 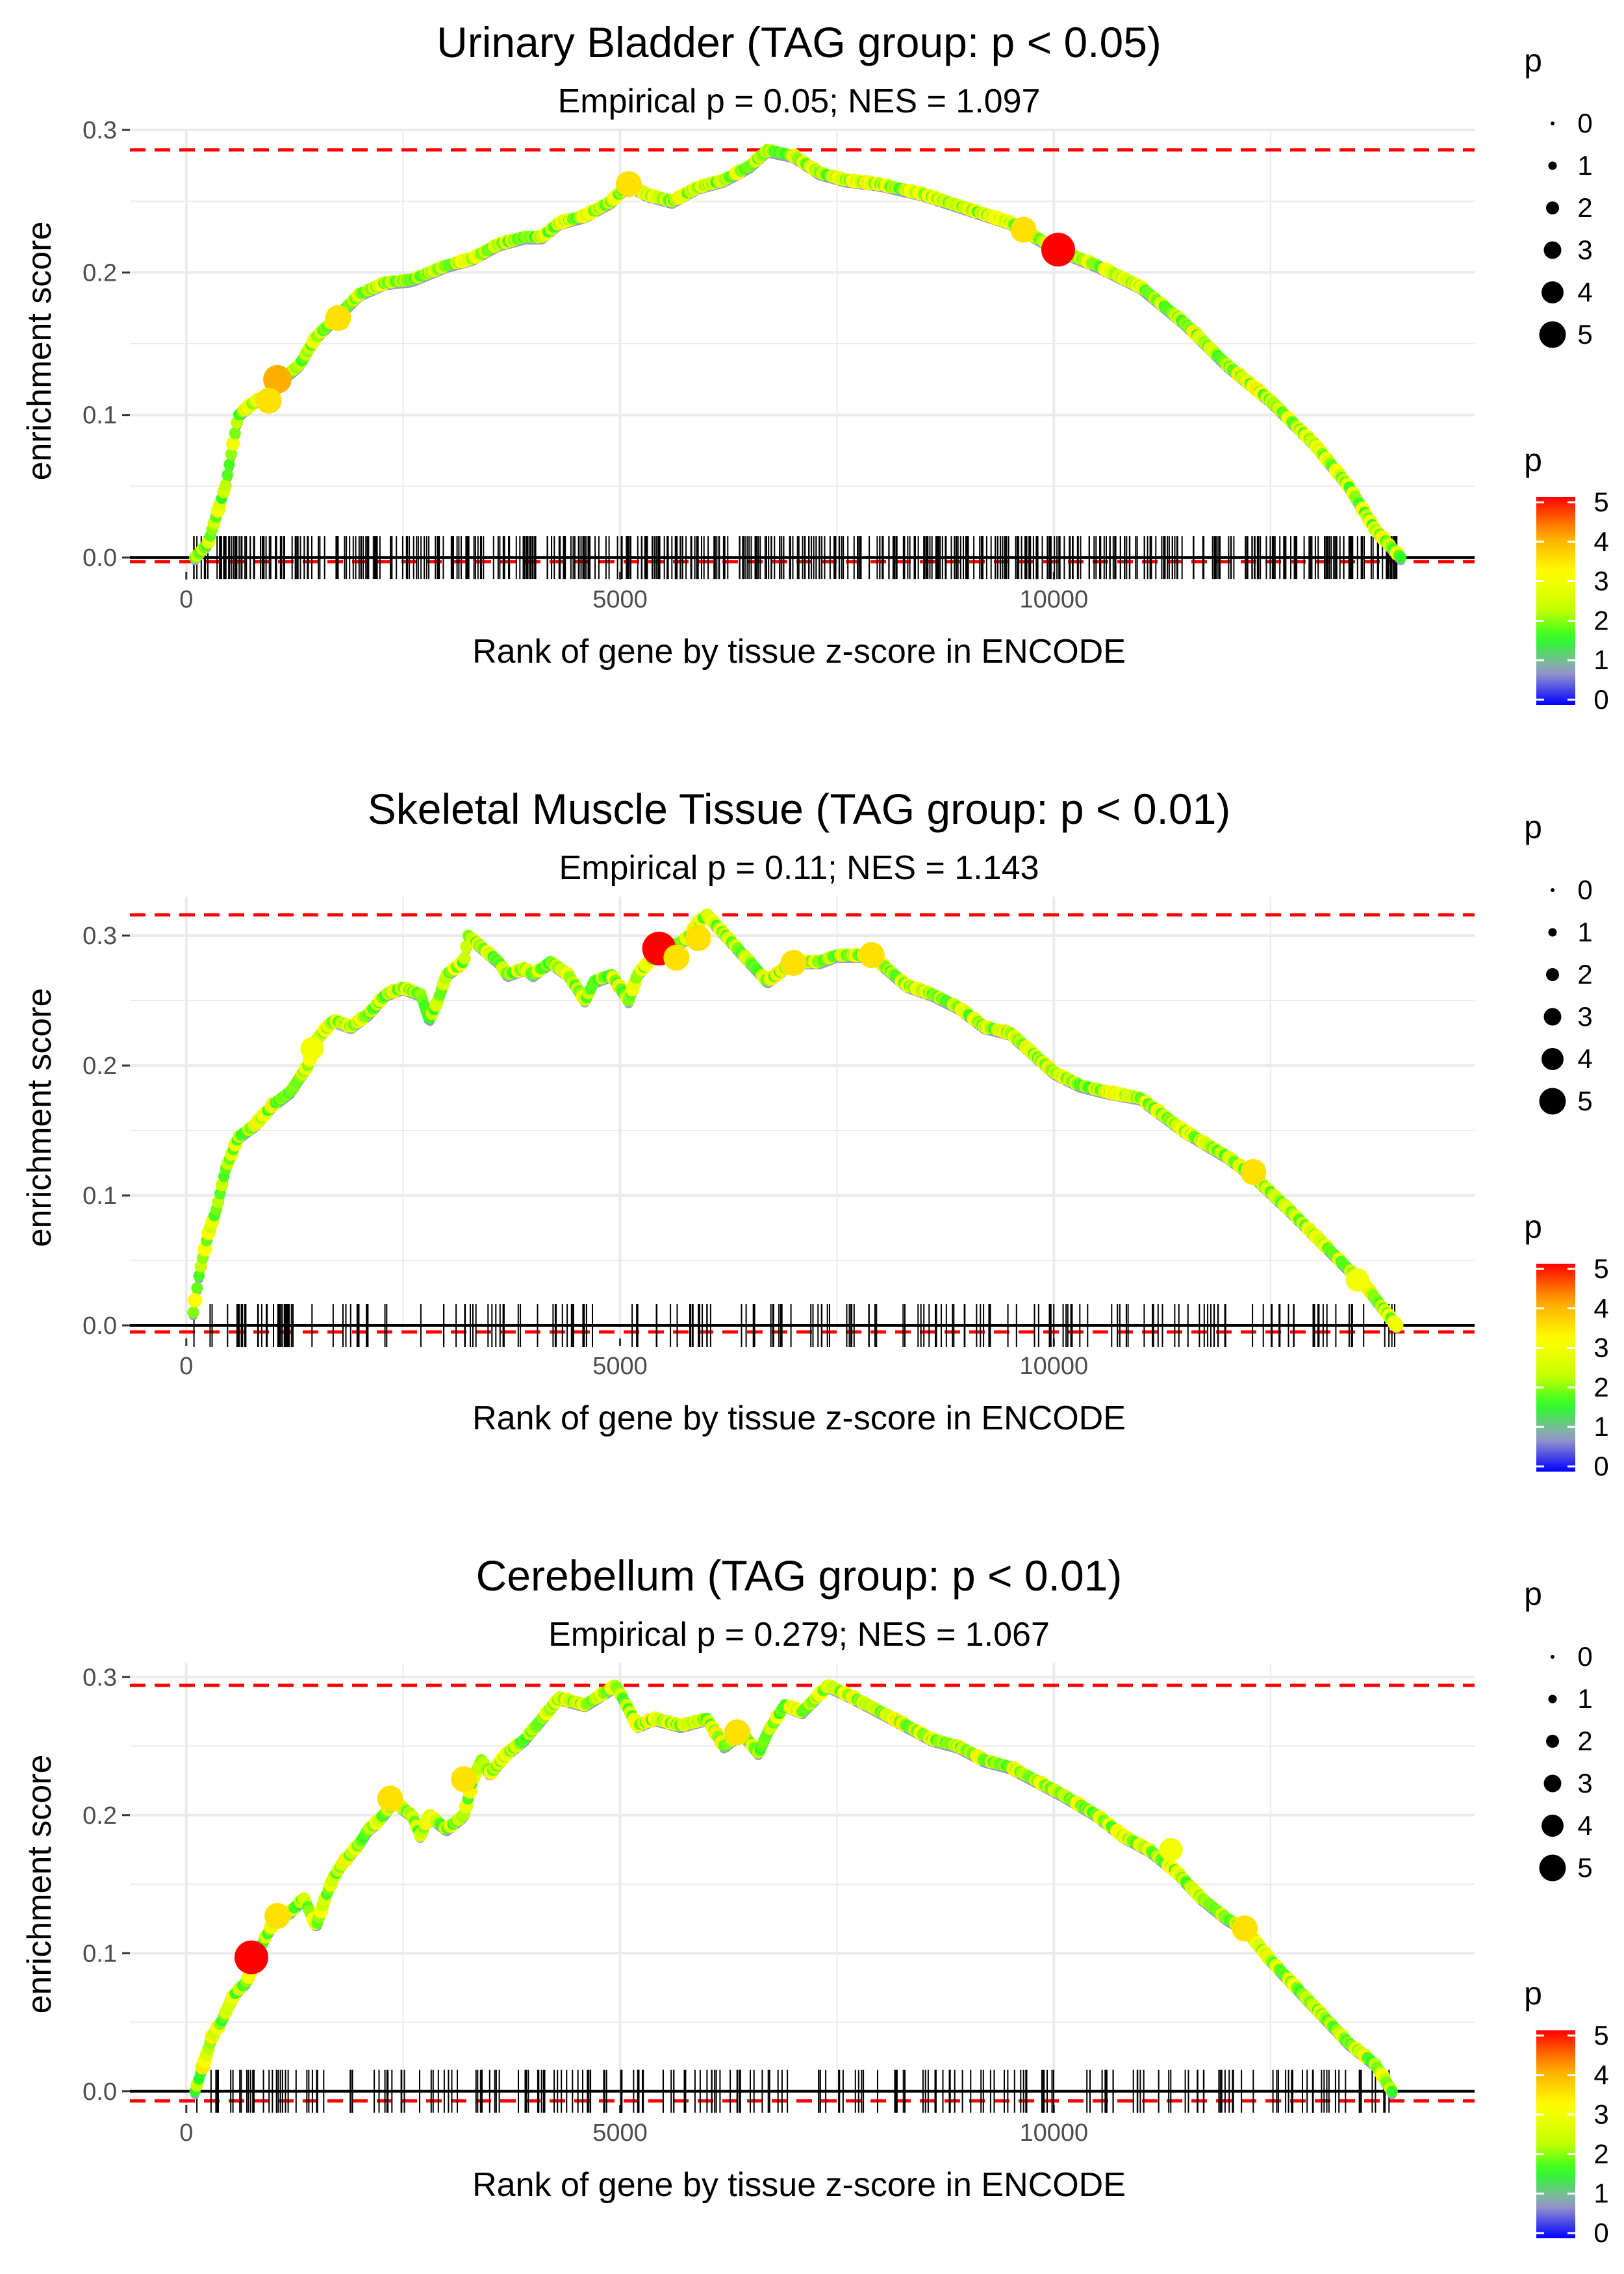 I want to click on x-axis-label: Rank of gene by tissue z-score in ENCODE, so click(x=799, y=652).